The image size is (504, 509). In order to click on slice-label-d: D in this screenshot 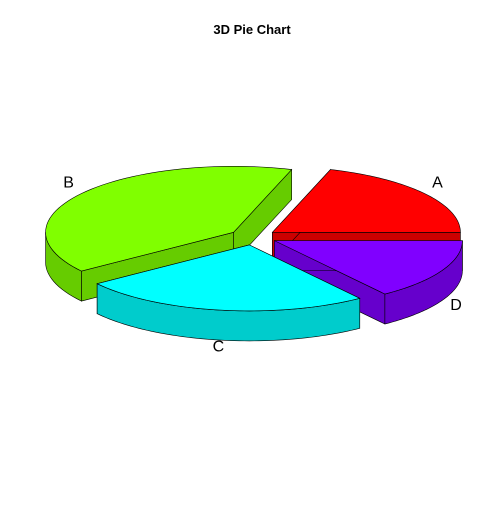, I will do `click(456, 305)`.